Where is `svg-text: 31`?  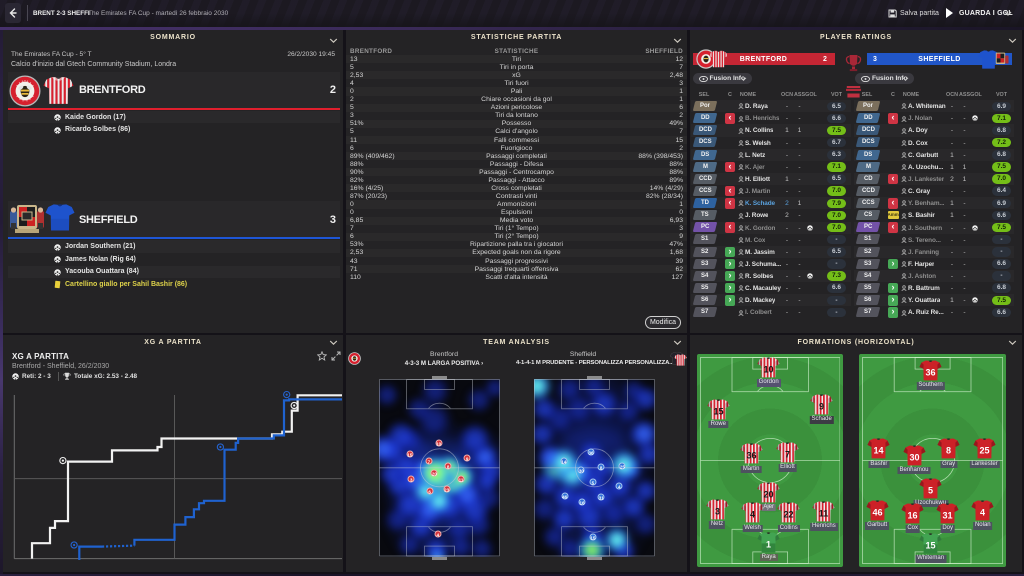 svg-text: 31 is located at coordinates (948, 515).